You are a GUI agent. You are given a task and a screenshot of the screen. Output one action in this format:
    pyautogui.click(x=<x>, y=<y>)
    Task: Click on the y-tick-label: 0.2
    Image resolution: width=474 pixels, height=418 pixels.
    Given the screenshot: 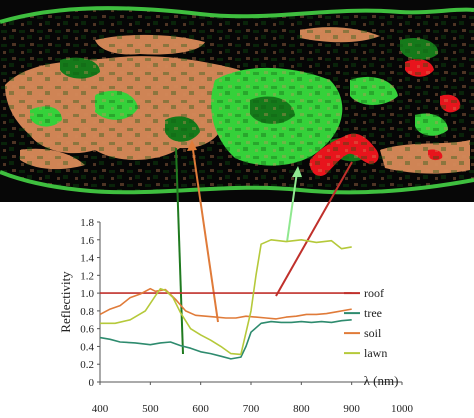 What is the action you would take?
    pyautogui.click(x=87, y=365)
    